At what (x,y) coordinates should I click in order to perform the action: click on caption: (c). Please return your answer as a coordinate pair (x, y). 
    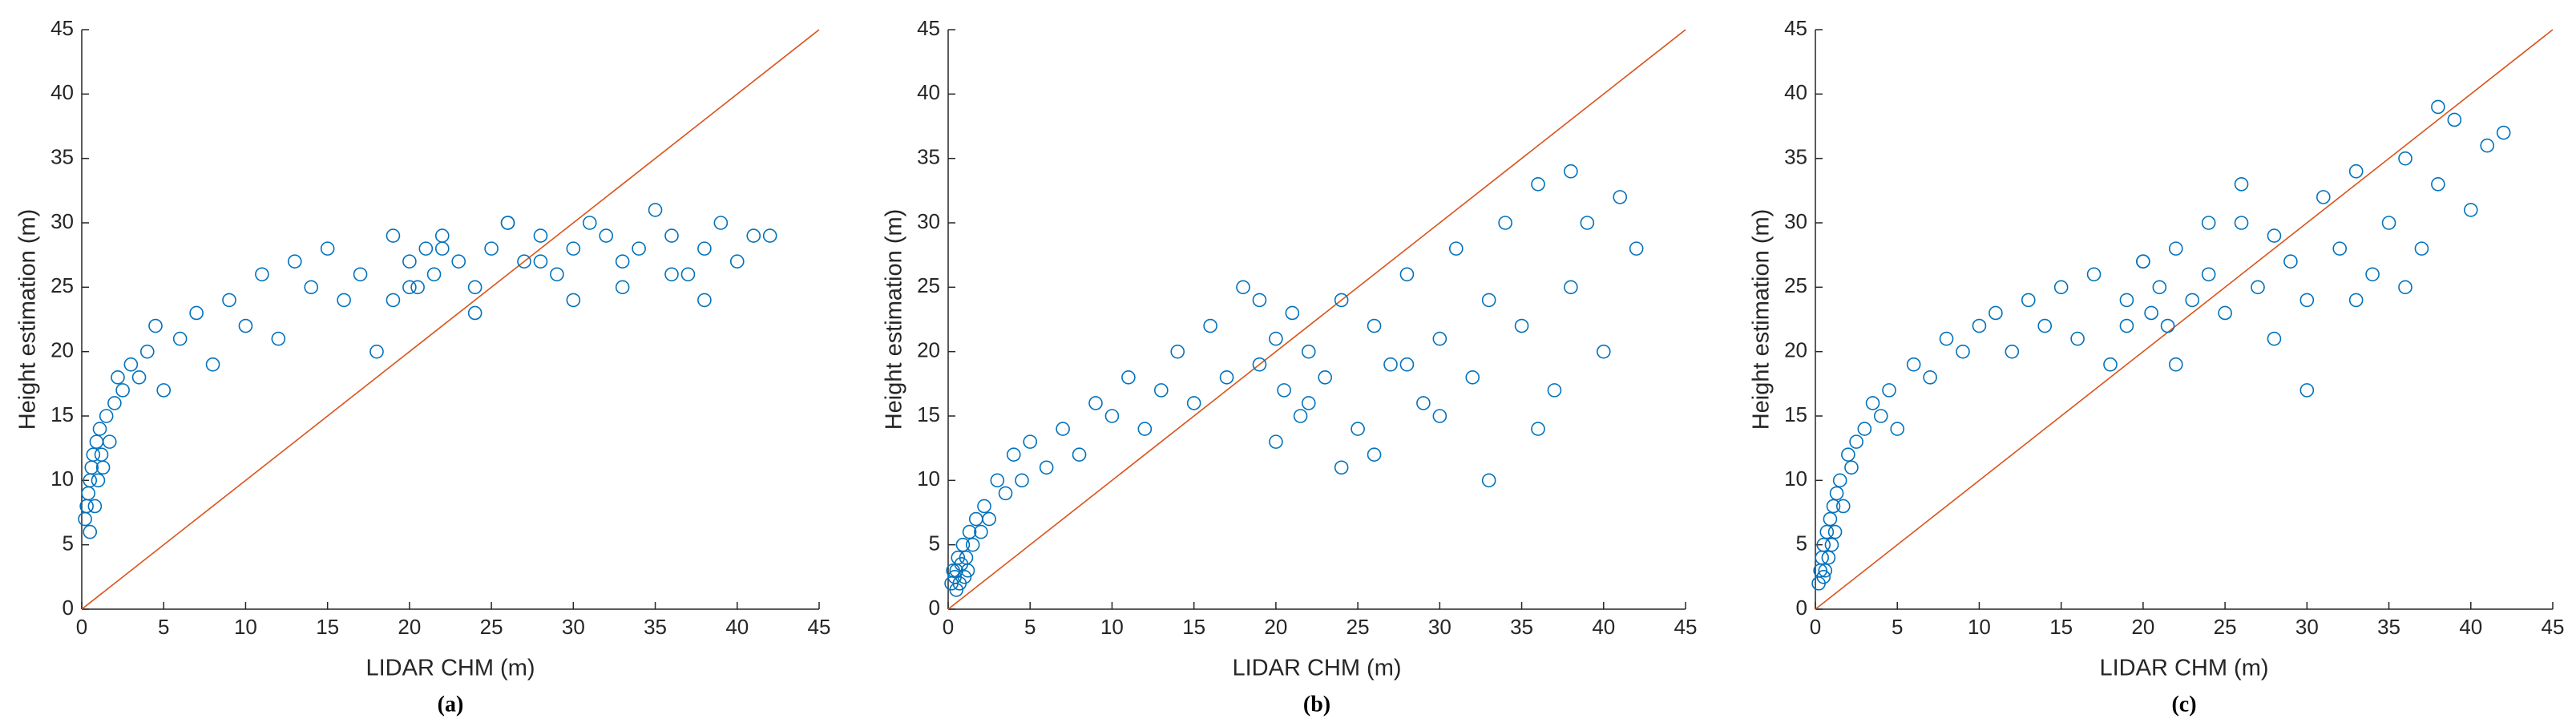
    Looking at the image, I should click on (2183, 704).